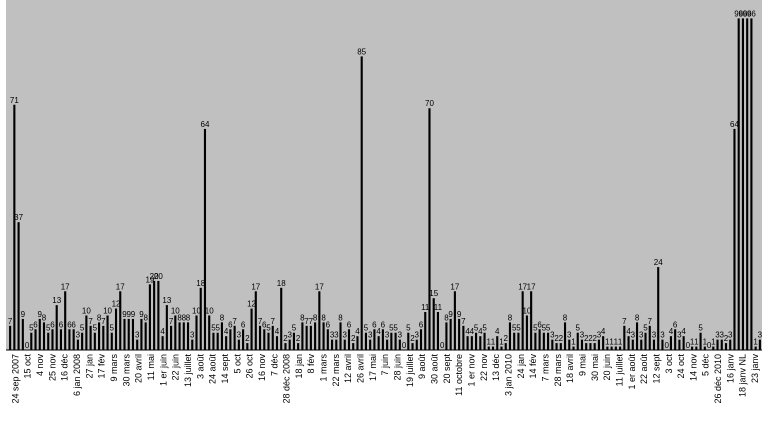 The height and width of the screenshot is (436, 768). I want to click on data-label-38: 7, so click(171, 321).